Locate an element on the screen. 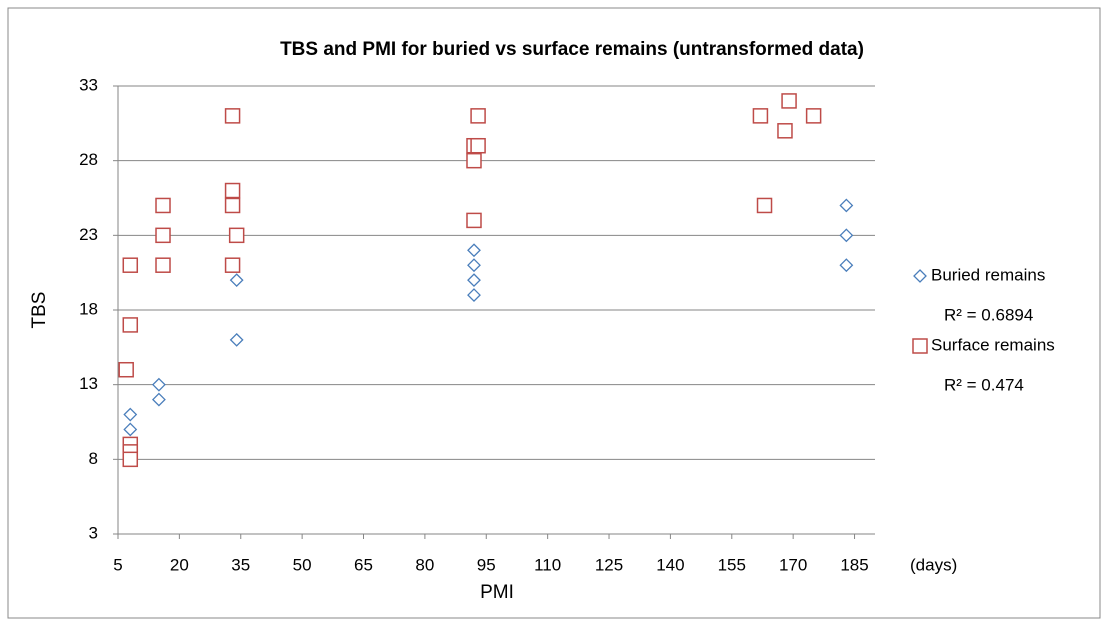 This screenshot has height=625, width=1105. x-tick-label: 20 is located at coordinates (179, 564).